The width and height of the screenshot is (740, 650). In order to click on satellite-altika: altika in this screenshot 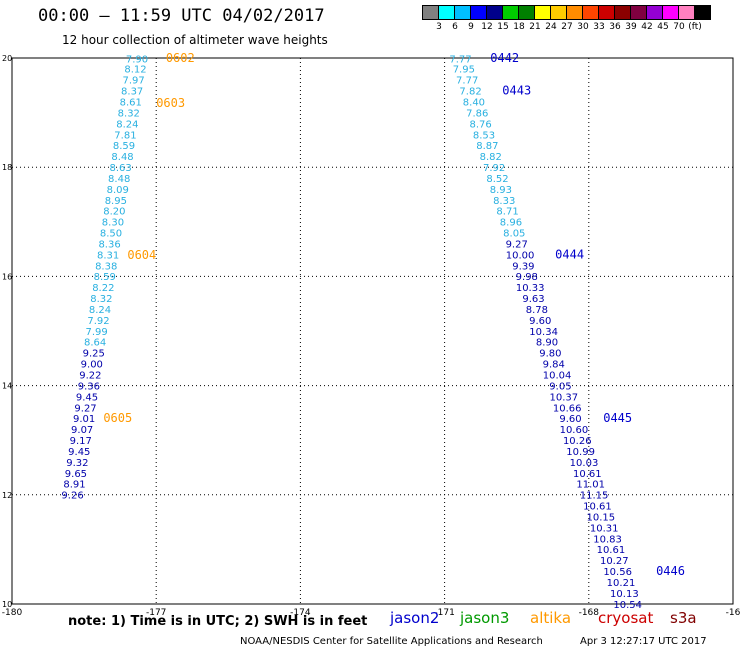, I will do `click(551, 618)`.